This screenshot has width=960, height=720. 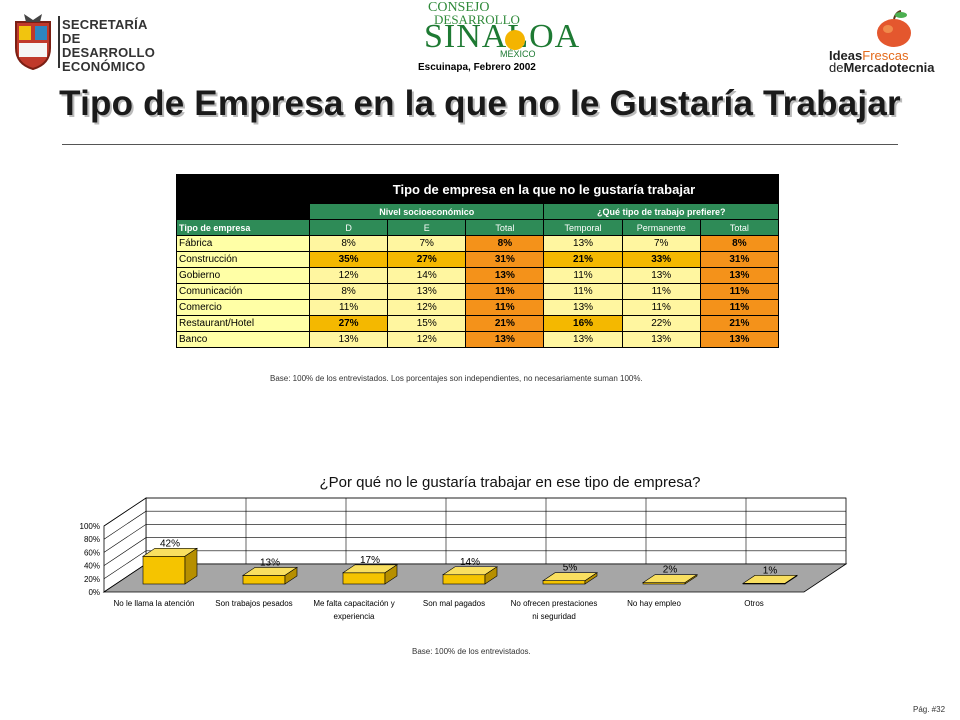 I want to click on table-row: Construcción 35% 27% 31% 21% 33% 31%, so click(x=478, y=259).